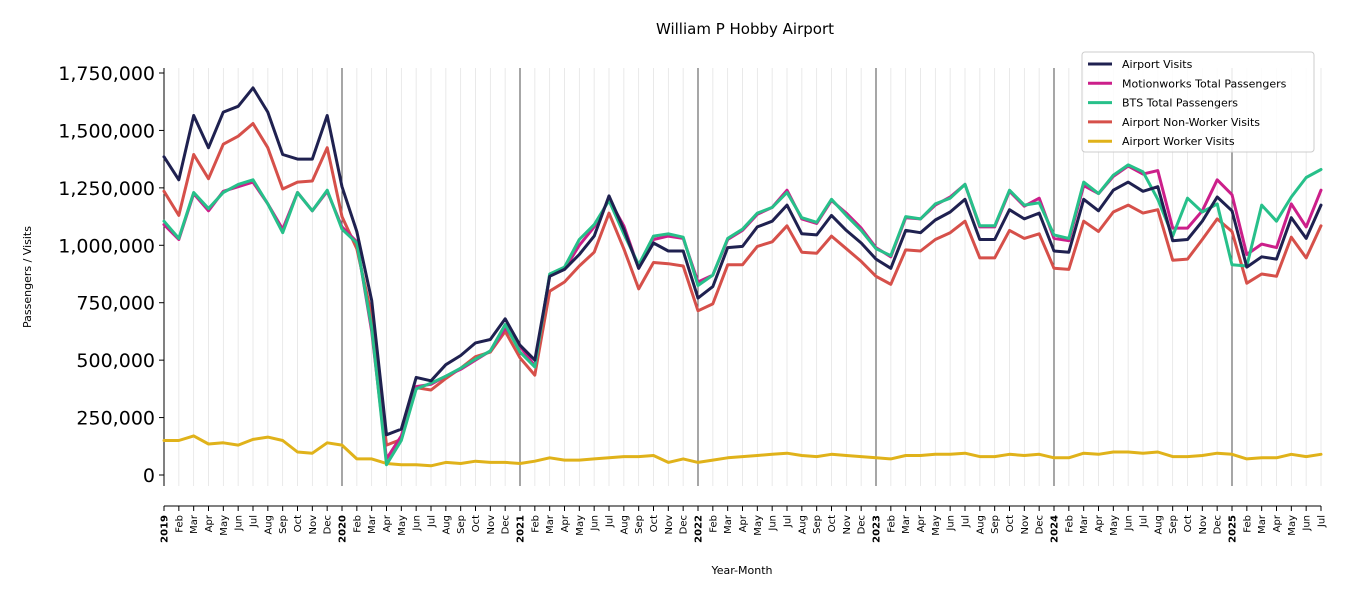 This screenshot has height=600, width=1350. What do you see at coordinates (115, 304) in the screenshot?
I see `y-tick-label: 750,000` at bounding box center [115, 304].